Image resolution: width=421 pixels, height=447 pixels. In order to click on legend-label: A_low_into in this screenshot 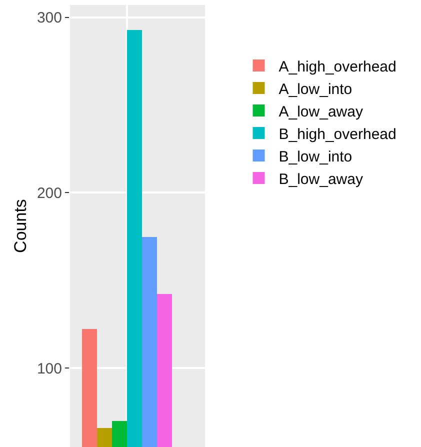, I will do `click(315, 89)`.